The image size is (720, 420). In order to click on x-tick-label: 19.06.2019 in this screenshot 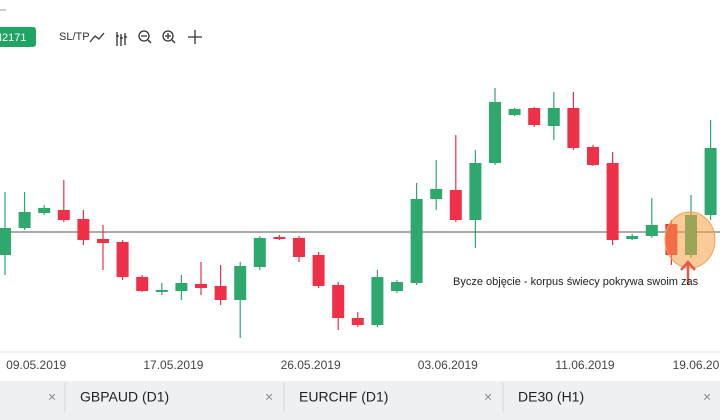, I will do `click(696, 365)`.